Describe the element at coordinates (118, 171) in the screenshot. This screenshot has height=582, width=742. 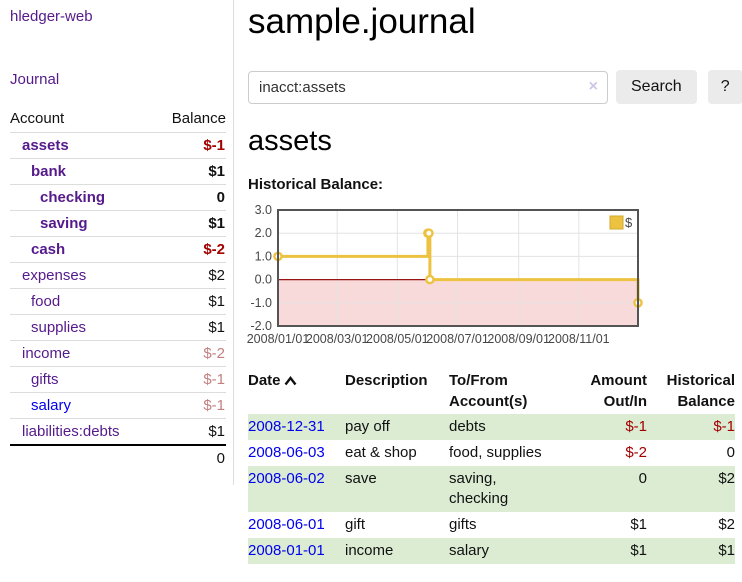
I see `account-row: bank $1` at that location.